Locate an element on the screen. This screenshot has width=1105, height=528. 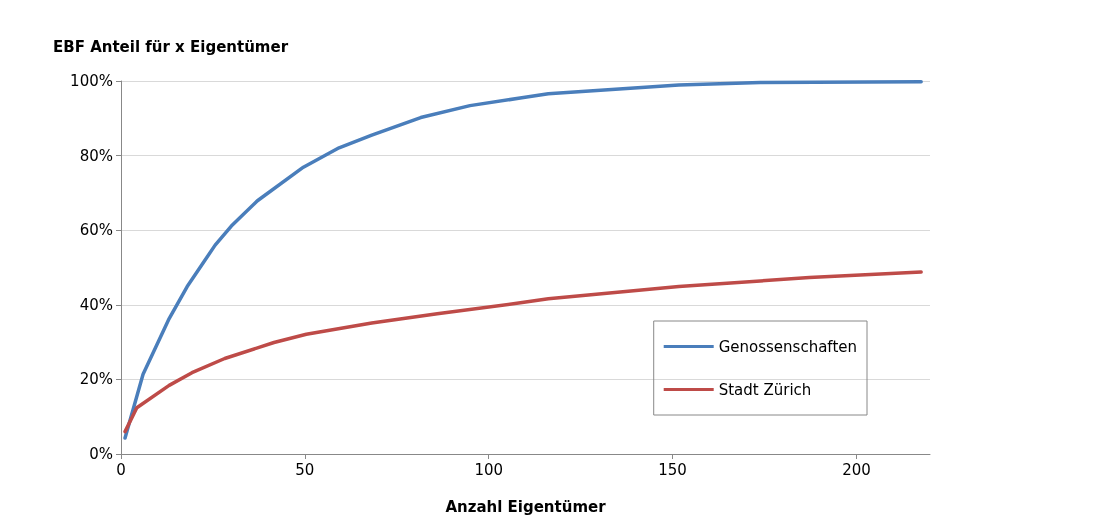
y-tick-label: 60% is located at coordinates (96, 230).